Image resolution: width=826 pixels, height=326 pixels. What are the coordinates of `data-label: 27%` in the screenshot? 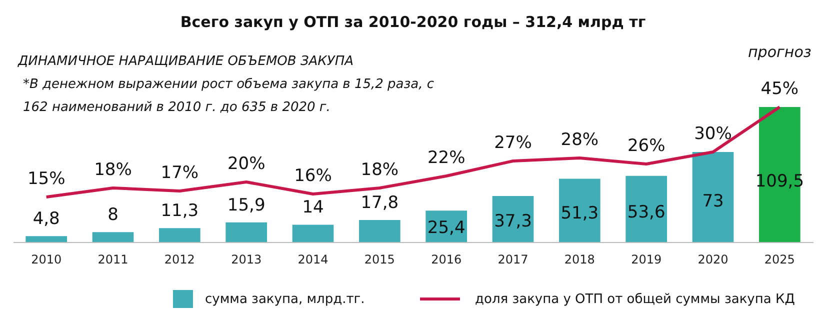 It's located at (513, 143).